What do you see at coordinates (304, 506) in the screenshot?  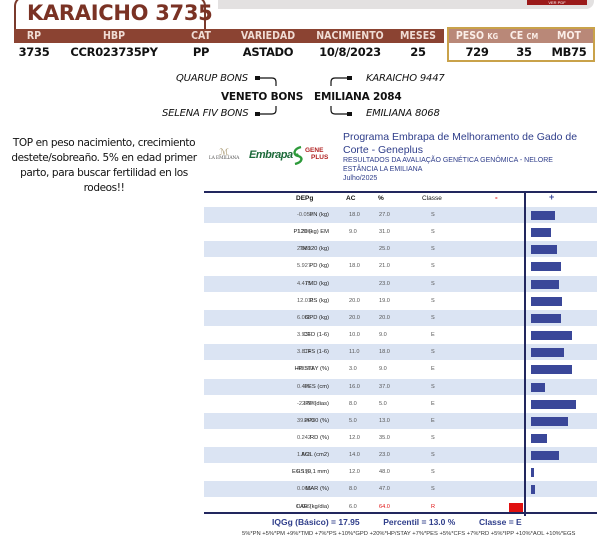 I see `depg-value: 0.039` at bounding box center [304, 506].